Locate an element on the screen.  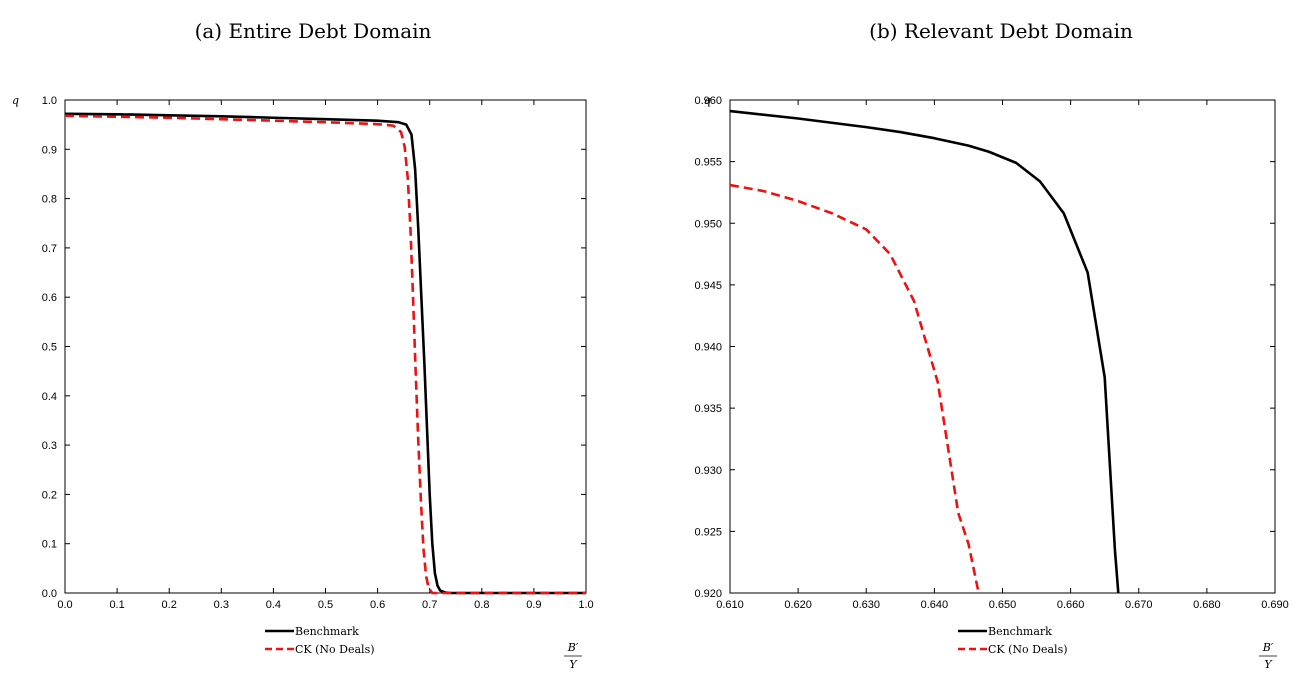
y-tick-label: 0.1 is located at coordinates (49, 545).